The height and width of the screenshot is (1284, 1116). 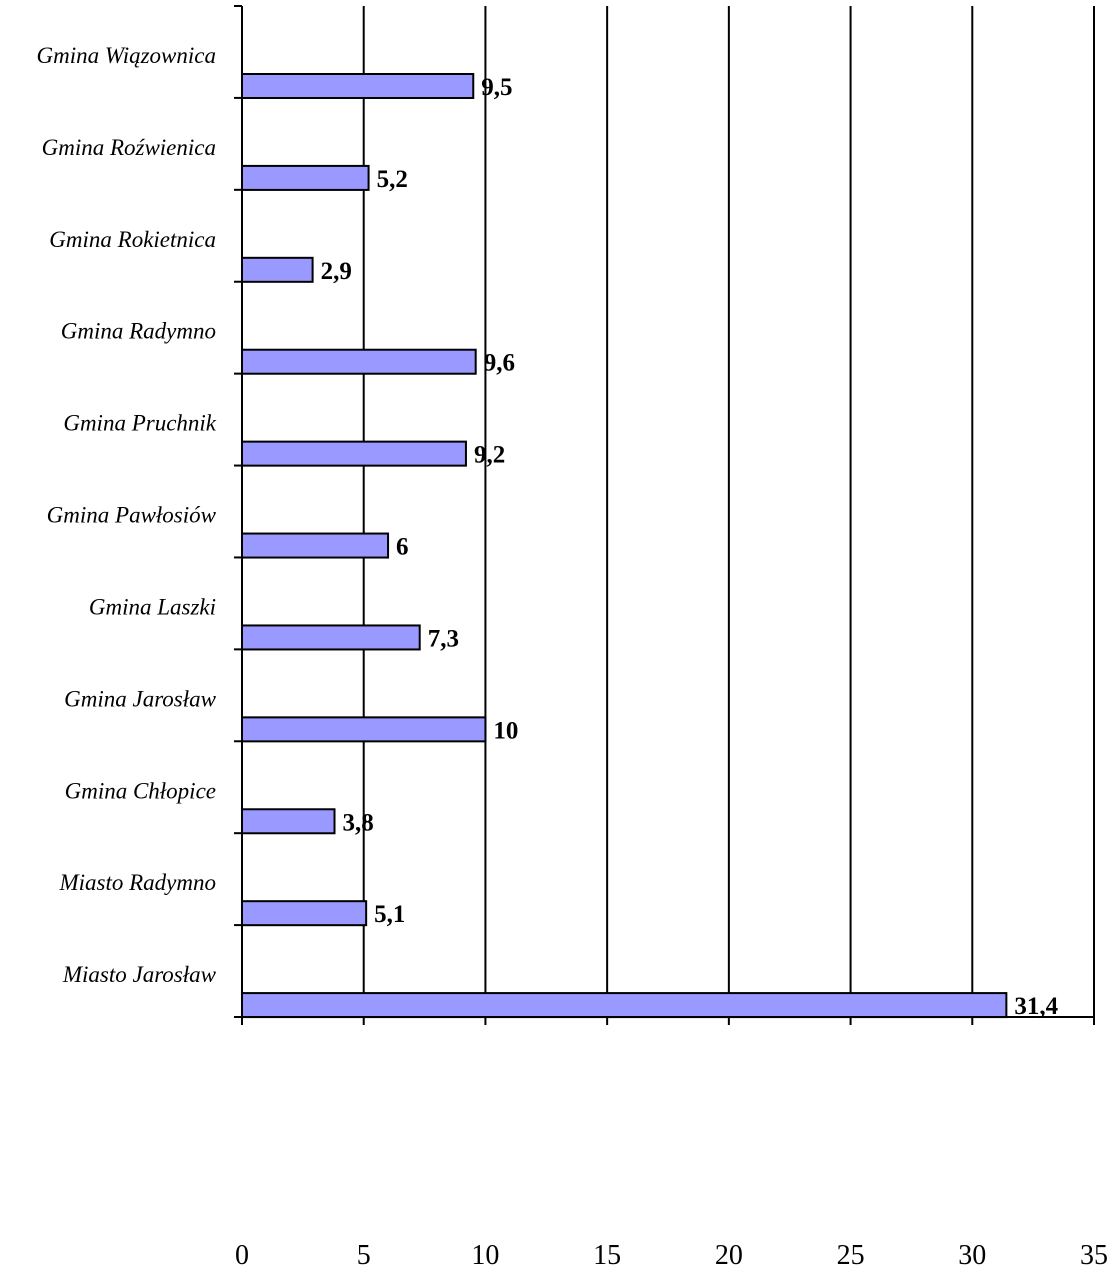 I want to click on value-label-10: 31,4, so click(x=1036, y=1006).